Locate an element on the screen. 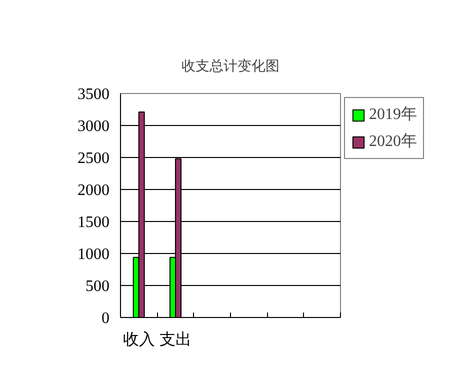 This screenshot has width=460, height=373. y-tick-label: 2000 is located at coordinates (94, 190).